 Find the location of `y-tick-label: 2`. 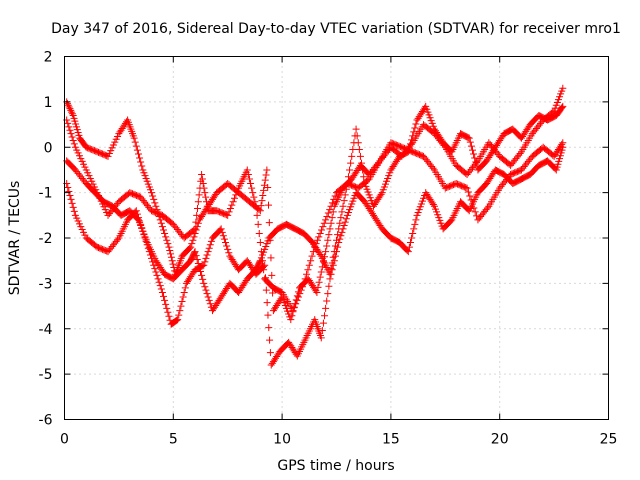

y-tick-label: 2 is located at coordinates (48, 58).